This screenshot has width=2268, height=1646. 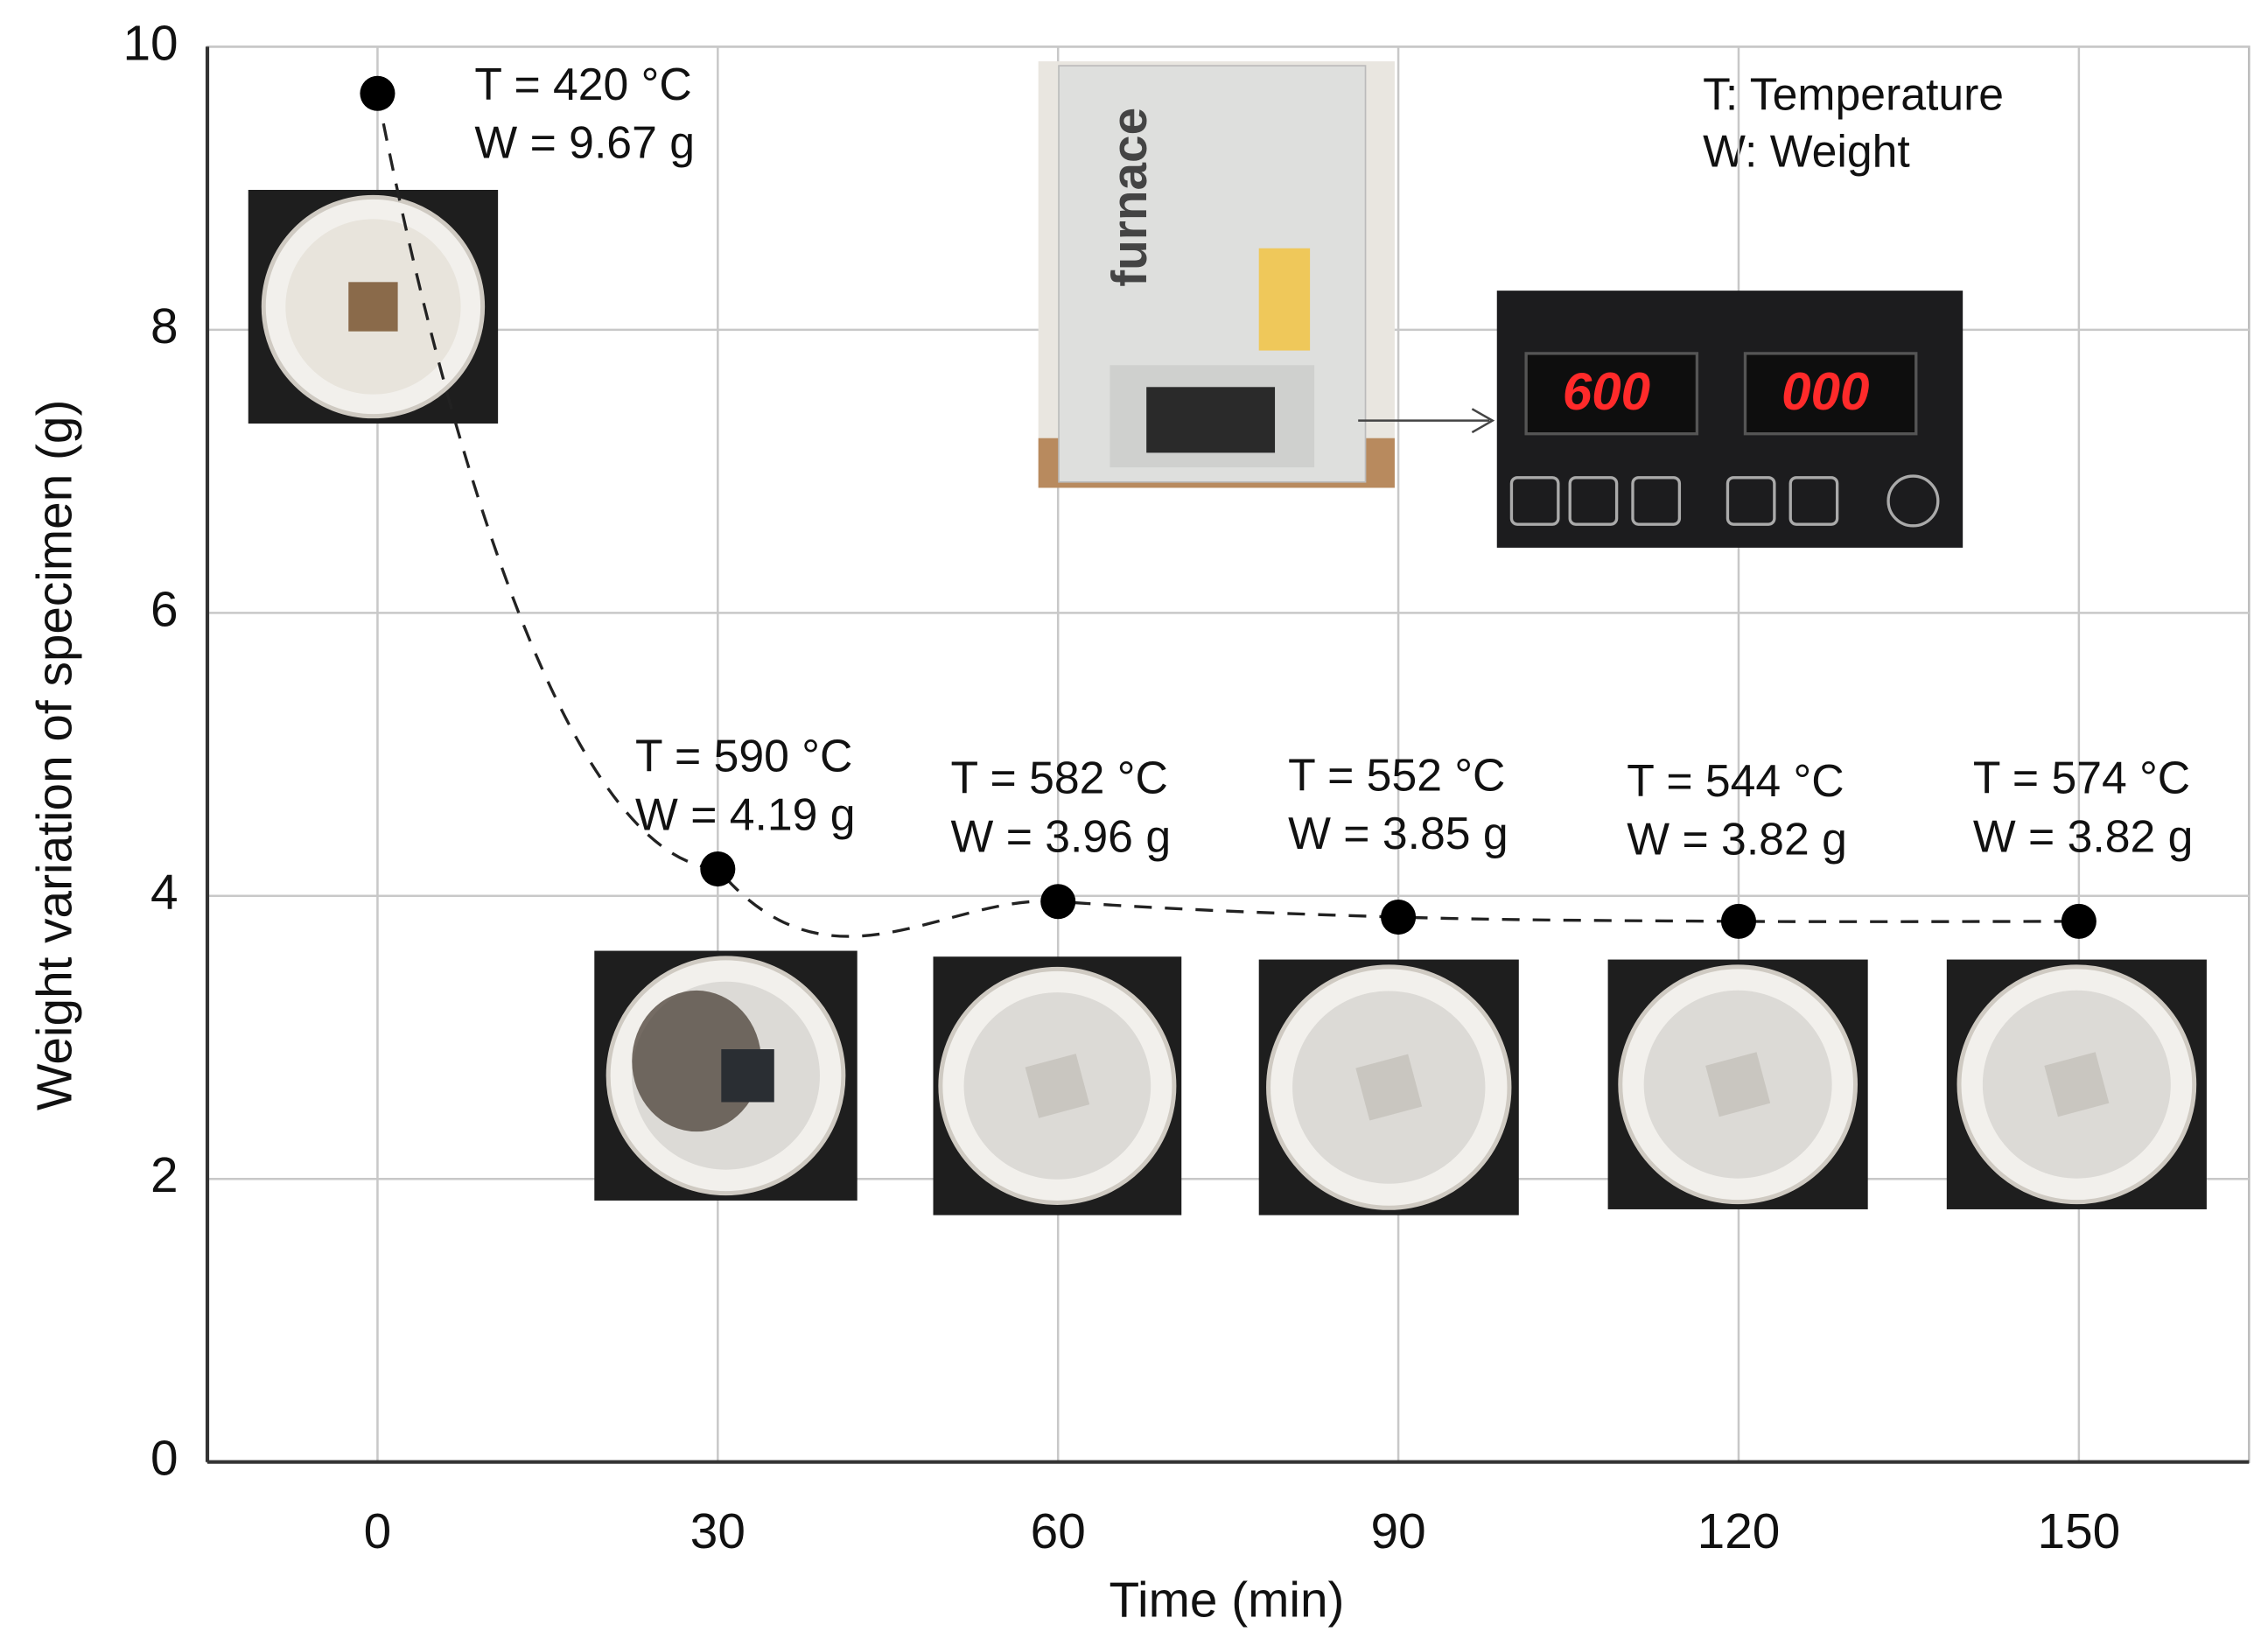 What do you see at coordinates (1853, 93) in the screenshot?
I see `key-text: T: Temperature` at bounding box center [1853, 93].